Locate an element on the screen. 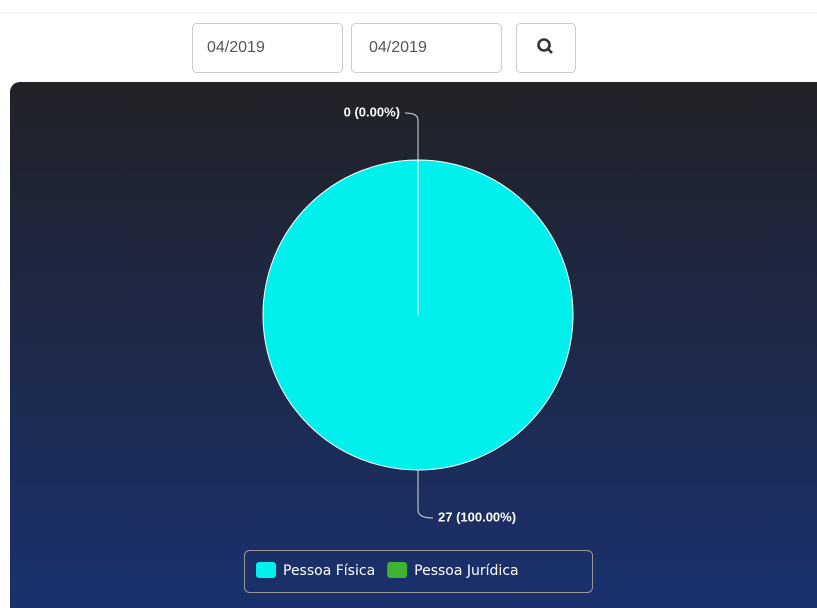 The width and height of the screenshot is (817, 608). start-date-input is located at coordinates (267, 48).